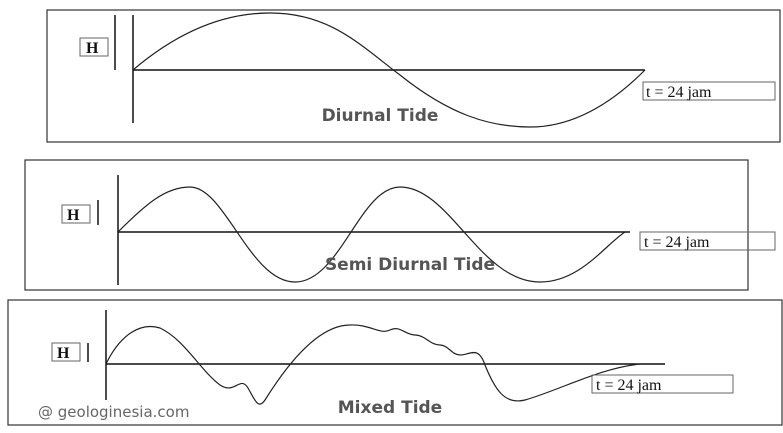  Describe the element at coordinates (113, 412) in the screenshot. I see `watermark: @ geologinesia.com` at that location.